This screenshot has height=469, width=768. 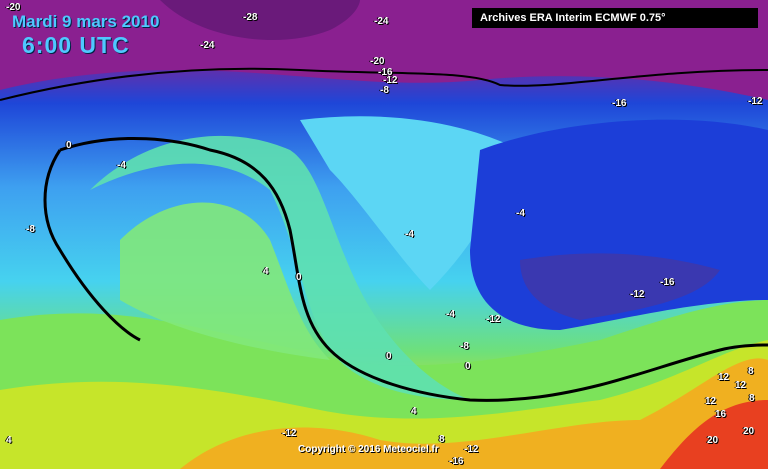 I want to click on coldest-core, so click(x=260, y=20).